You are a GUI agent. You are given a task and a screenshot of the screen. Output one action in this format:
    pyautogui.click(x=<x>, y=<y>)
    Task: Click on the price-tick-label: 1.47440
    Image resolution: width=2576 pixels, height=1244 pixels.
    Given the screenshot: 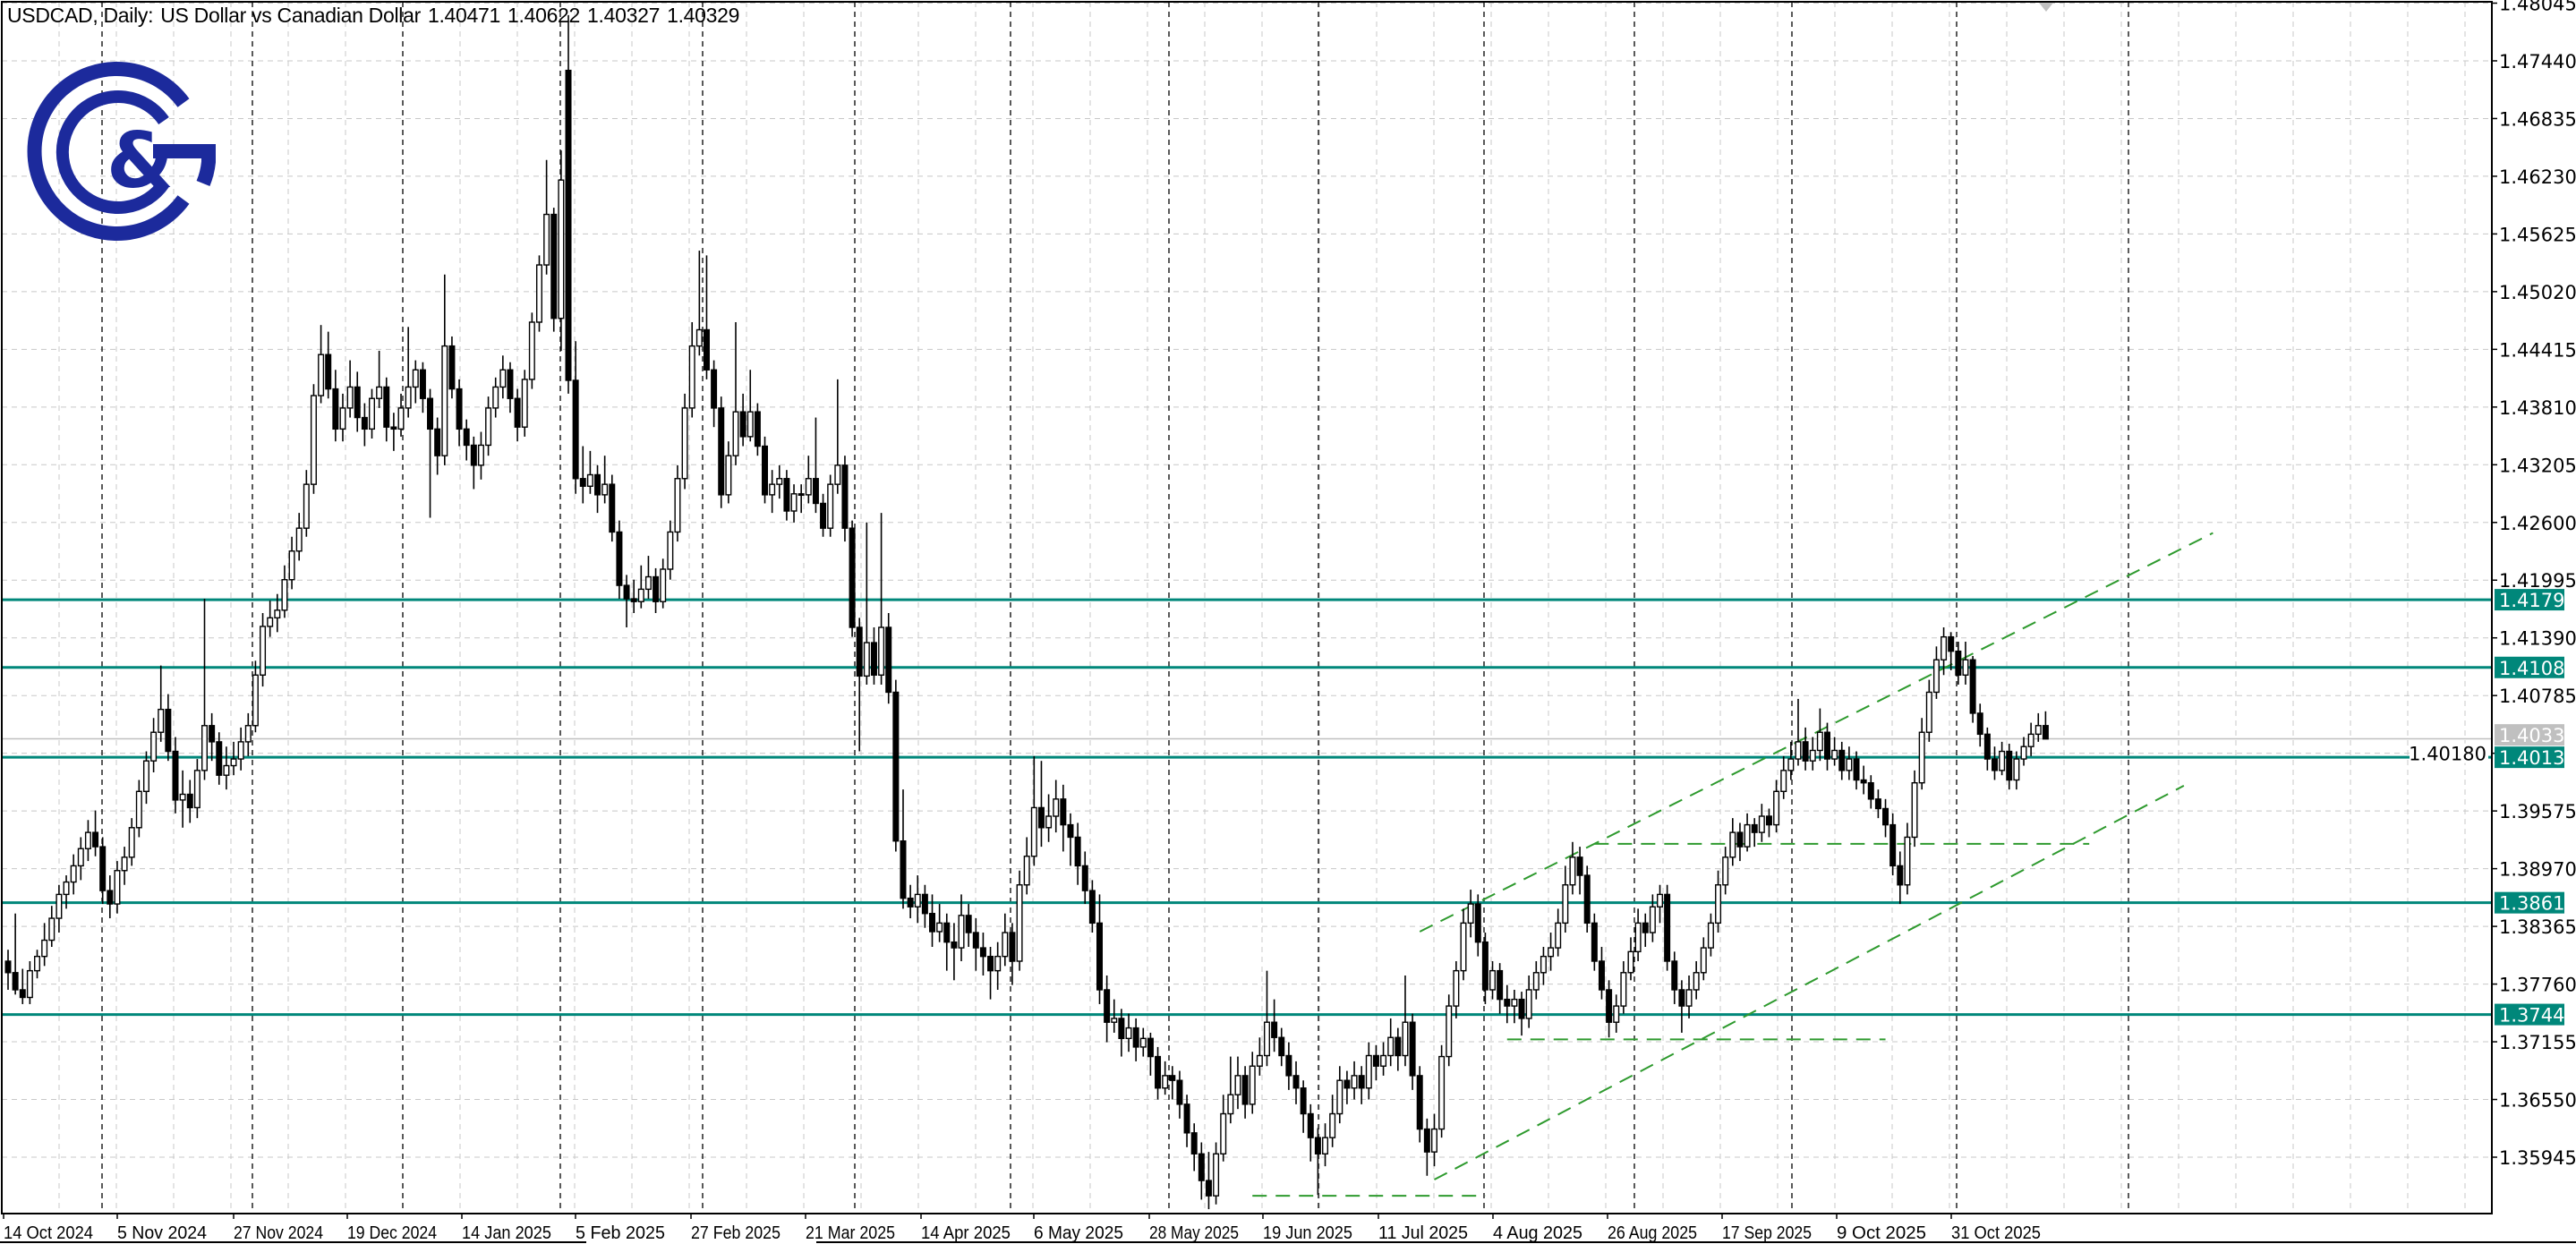 What is the action you would take?
    pyautogui.click(x=2537, y=61)
    